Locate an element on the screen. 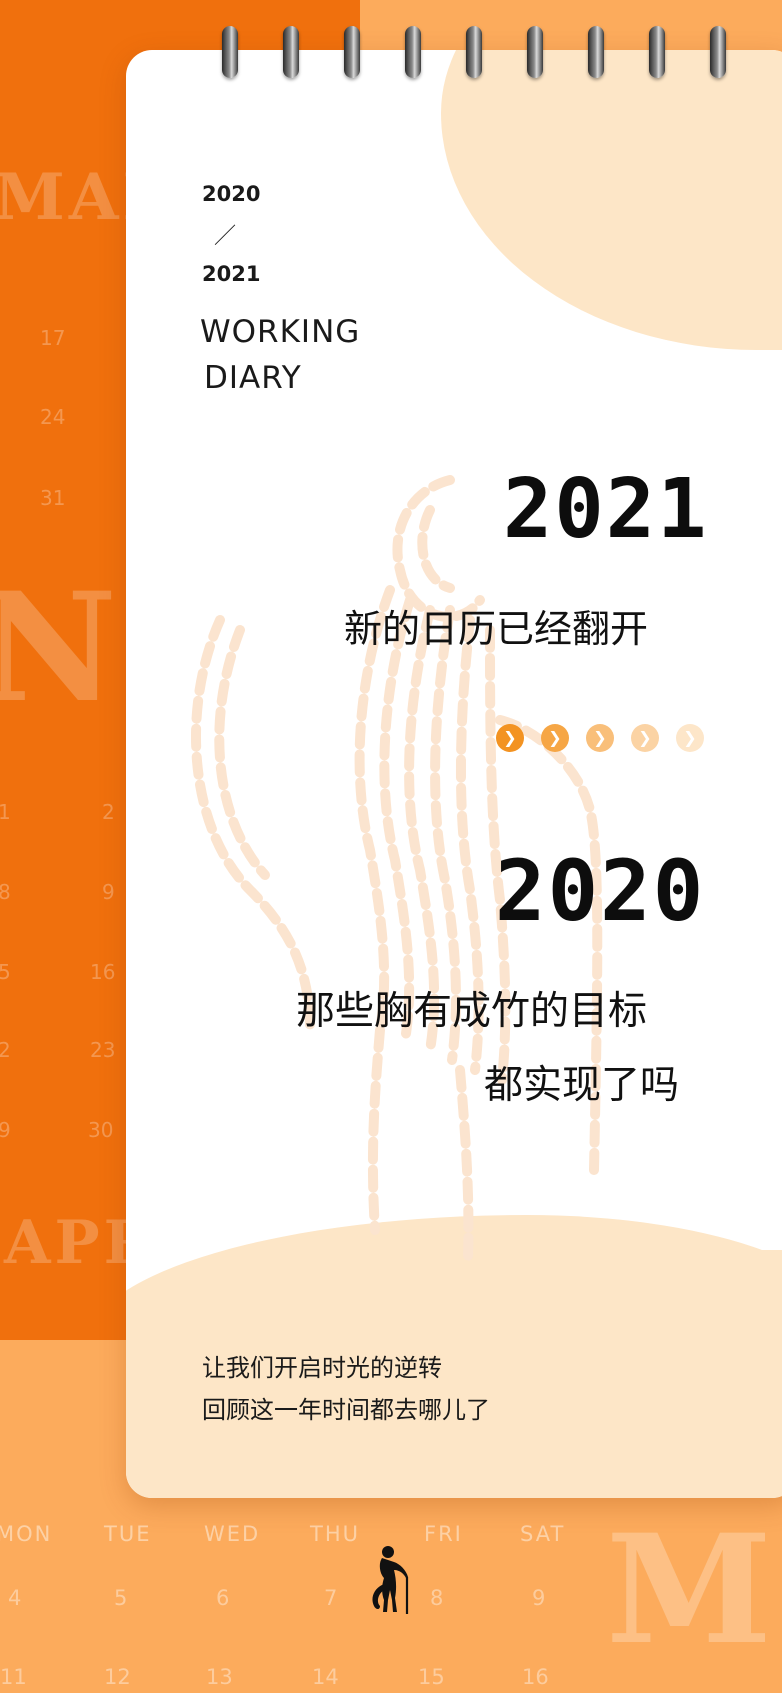 The image size is (782, 1693). bg-date: 12 is located at coordinates (117, 1677).